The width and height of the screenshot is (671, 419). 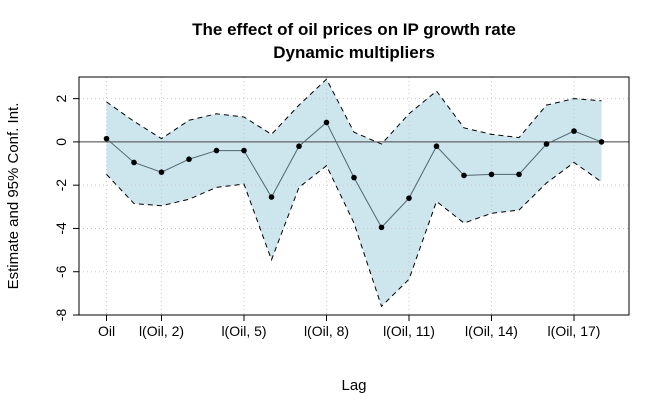 I want to click on x-tick-label: l(Oil, 11), so click(x=409, y=331).